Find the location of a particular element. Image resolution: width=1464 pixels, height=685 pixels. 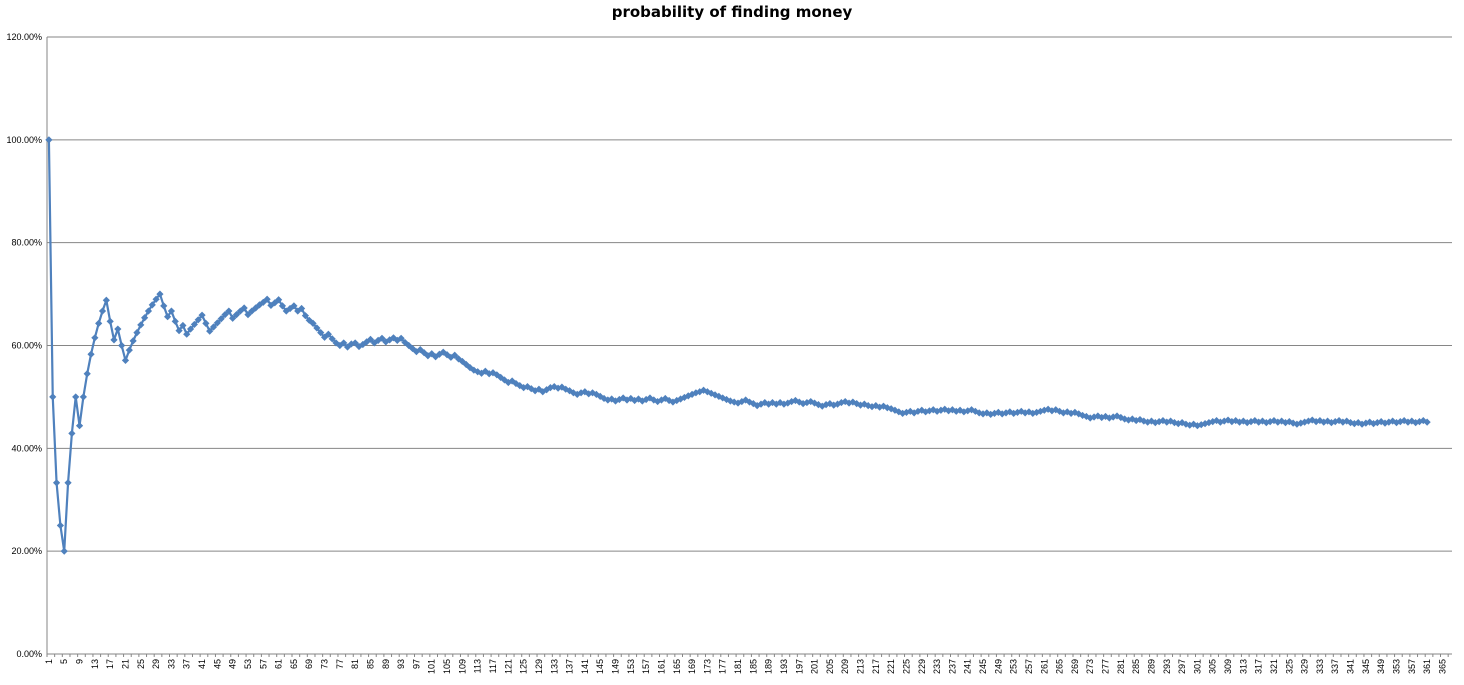

x-tick-label: 273 is located at coordinates (1090, 666).